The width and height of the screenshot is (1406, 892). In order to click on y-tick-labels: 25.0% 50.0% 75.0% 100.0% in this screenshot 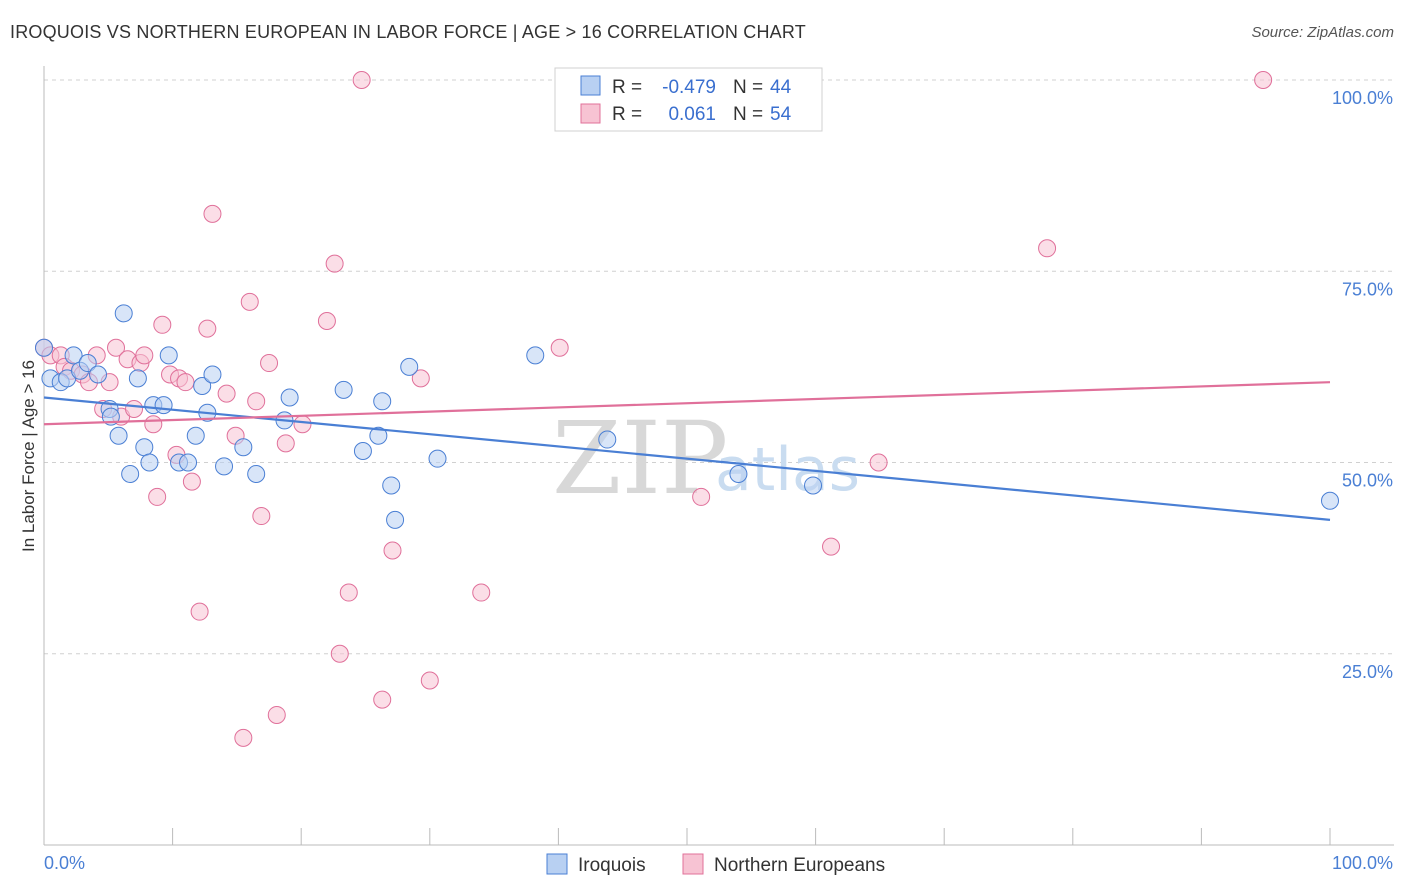, I will do `click(1362, 385)`.